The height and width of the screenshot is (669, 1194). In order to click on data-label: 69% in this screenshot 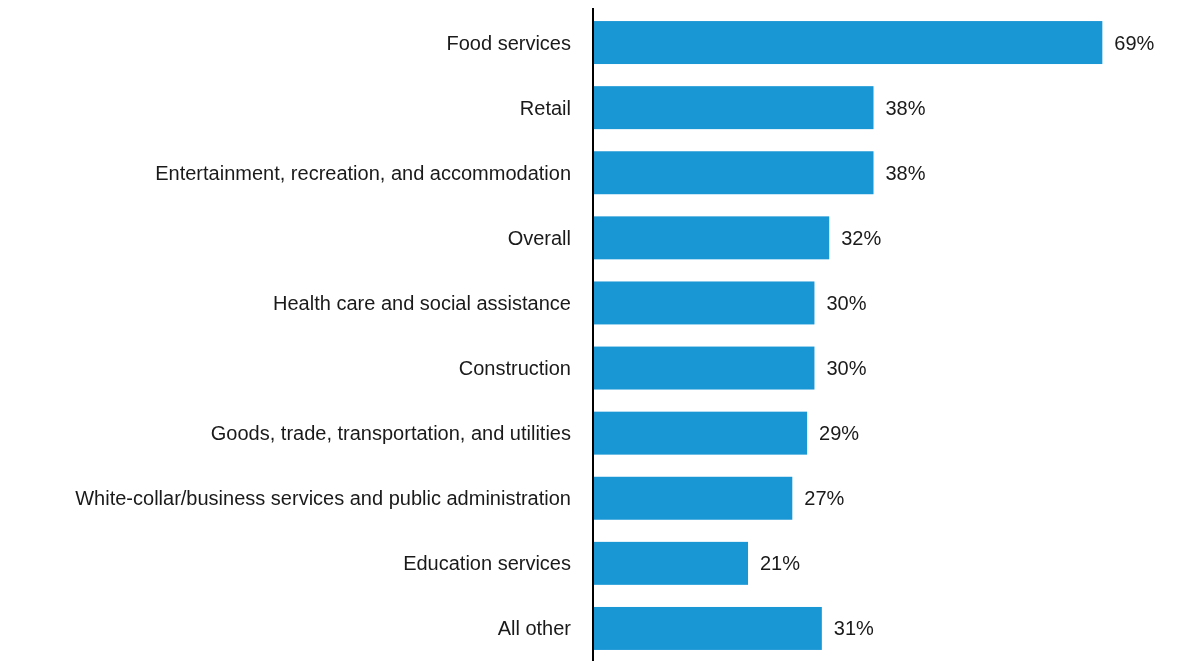, I will do `click(1134, 42)`.